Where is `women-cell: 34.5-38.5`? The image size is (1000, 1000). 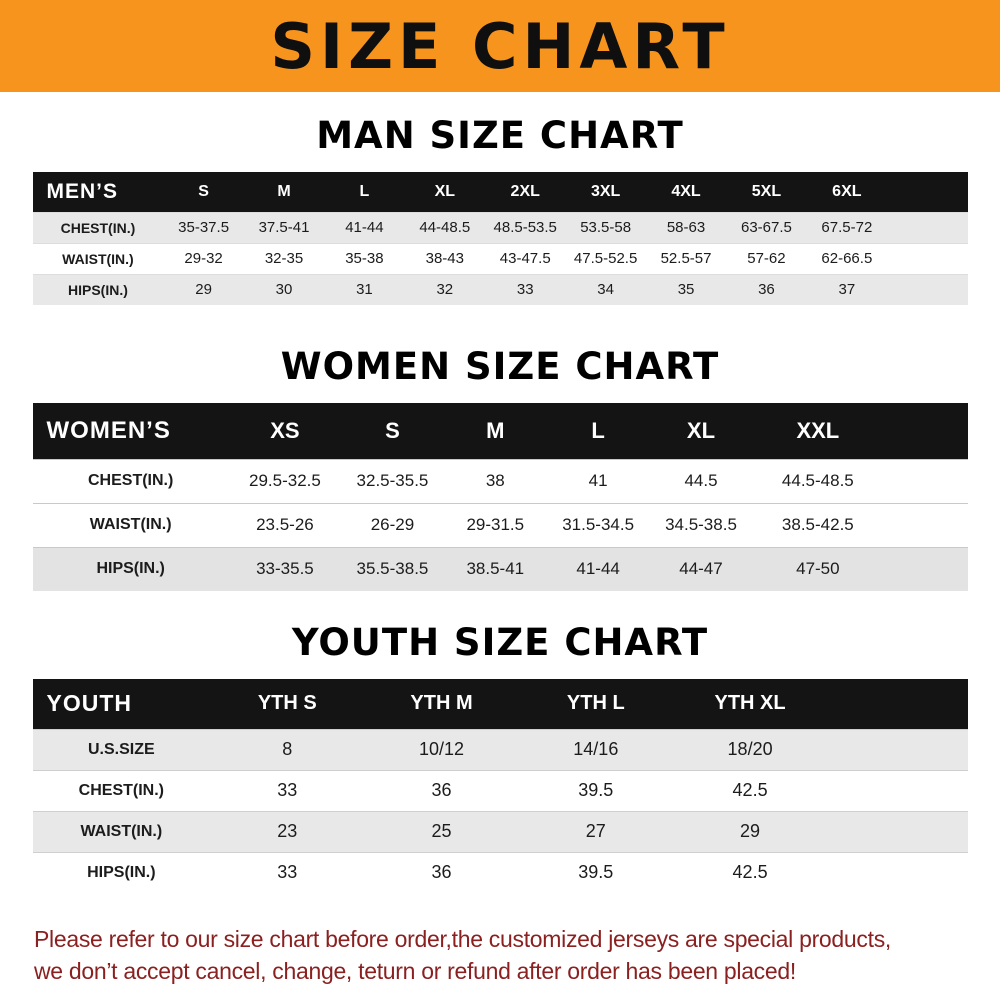 women-cell: 34.5-38.5 is located at coordinates (701, 524).